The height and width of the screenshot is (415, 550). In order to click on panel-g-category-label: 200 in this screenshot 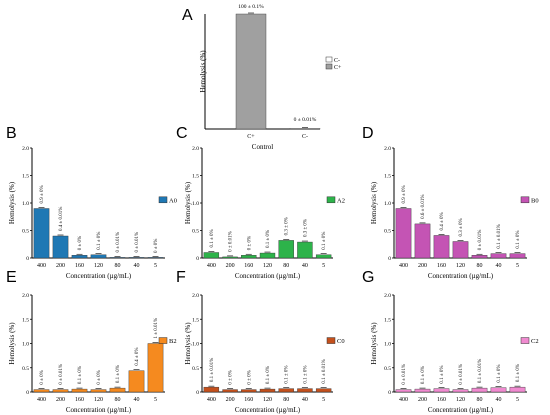, I will do `click(422, 400)`.